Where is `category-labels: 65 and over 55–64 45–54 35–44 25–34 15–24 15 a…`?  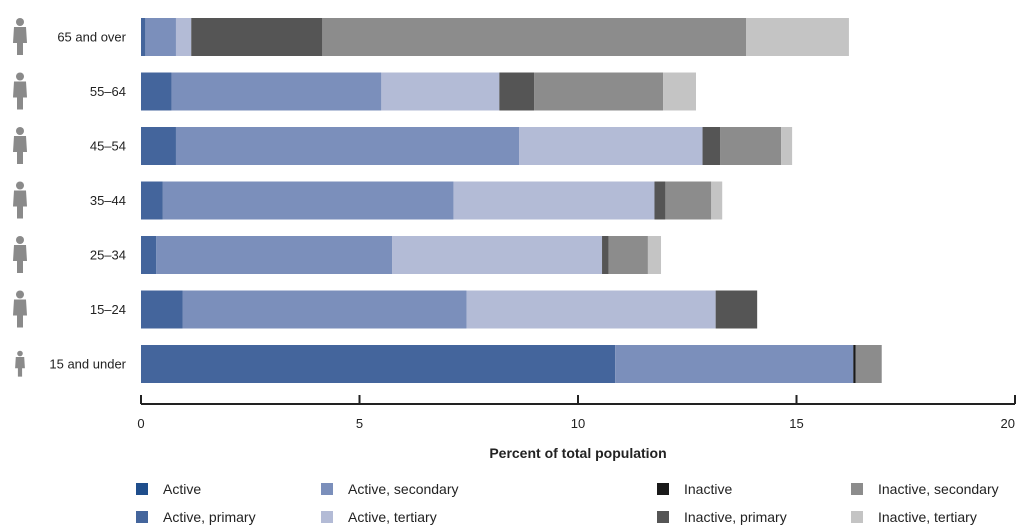
category-labels: 65 and over 55–64 45–54 35–44 25–34 15–24 15 a… is located at coordinates (87, 201).